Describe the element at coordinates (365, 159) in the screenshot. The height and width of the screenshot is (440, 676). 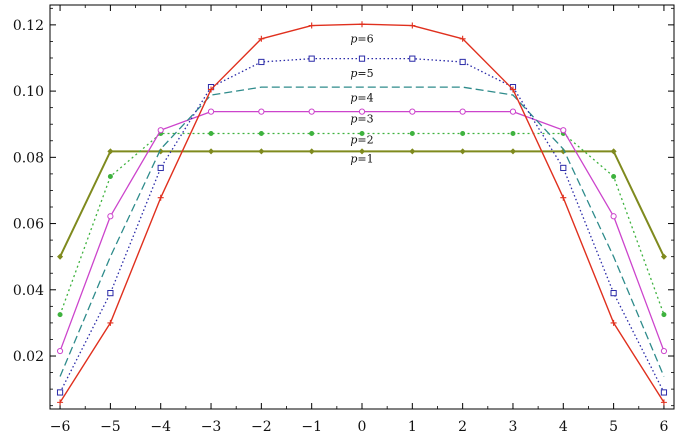
I see `series-label-value: =1` at that location.